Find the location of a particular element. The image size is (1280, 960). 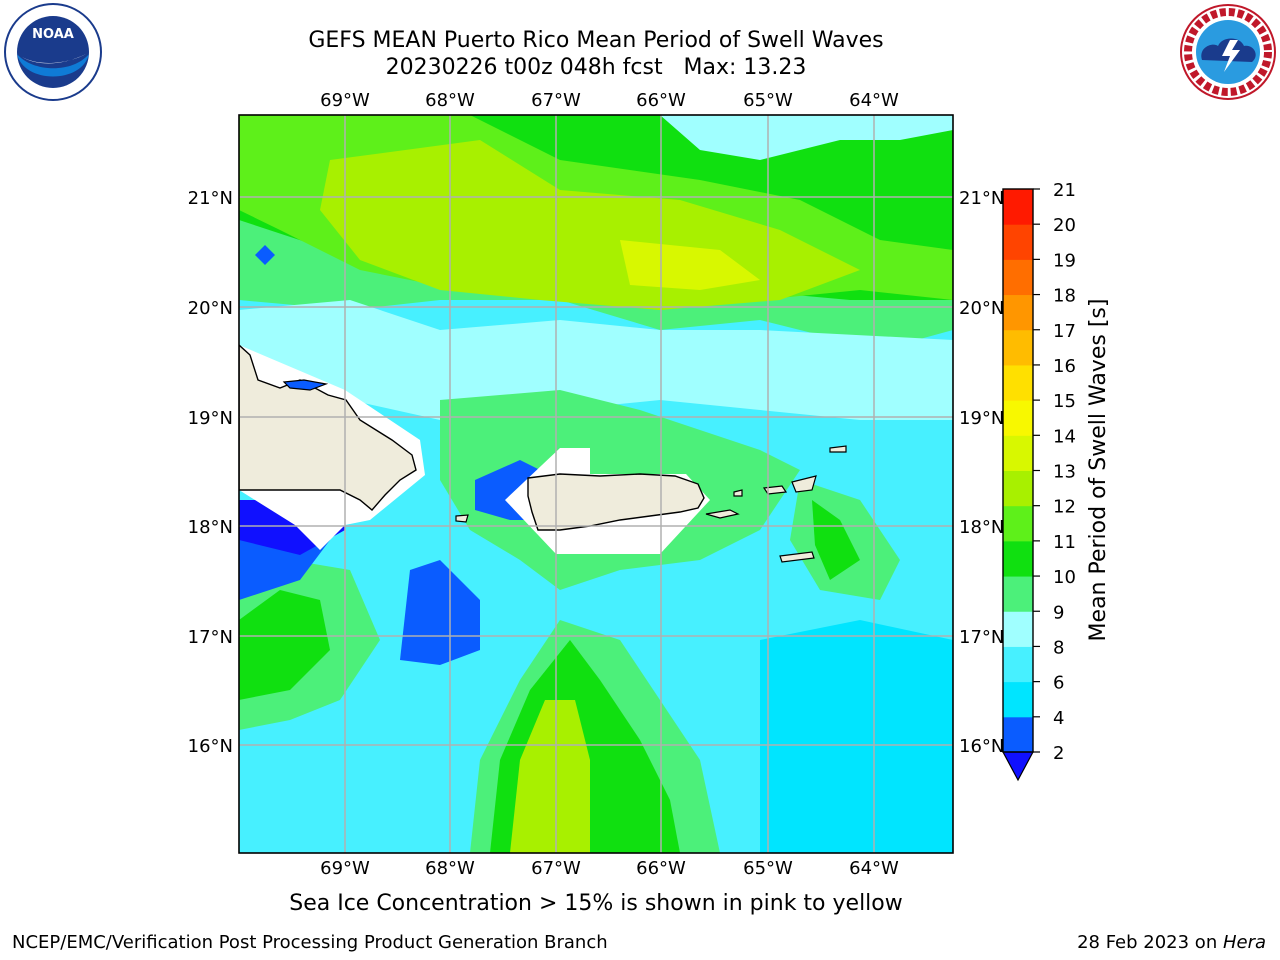

chart-title-line-2: 20230226 t00z 048h fcst Max: 13.23 is located at coordinates (596, 67).